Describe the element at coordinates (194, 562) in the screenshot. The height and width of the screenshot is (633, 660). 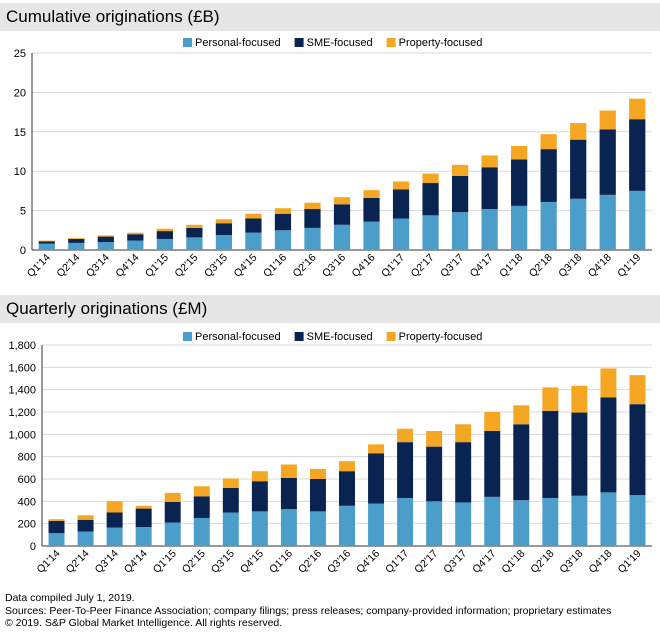
I see `x-tick-label: Q2'15` at that location.